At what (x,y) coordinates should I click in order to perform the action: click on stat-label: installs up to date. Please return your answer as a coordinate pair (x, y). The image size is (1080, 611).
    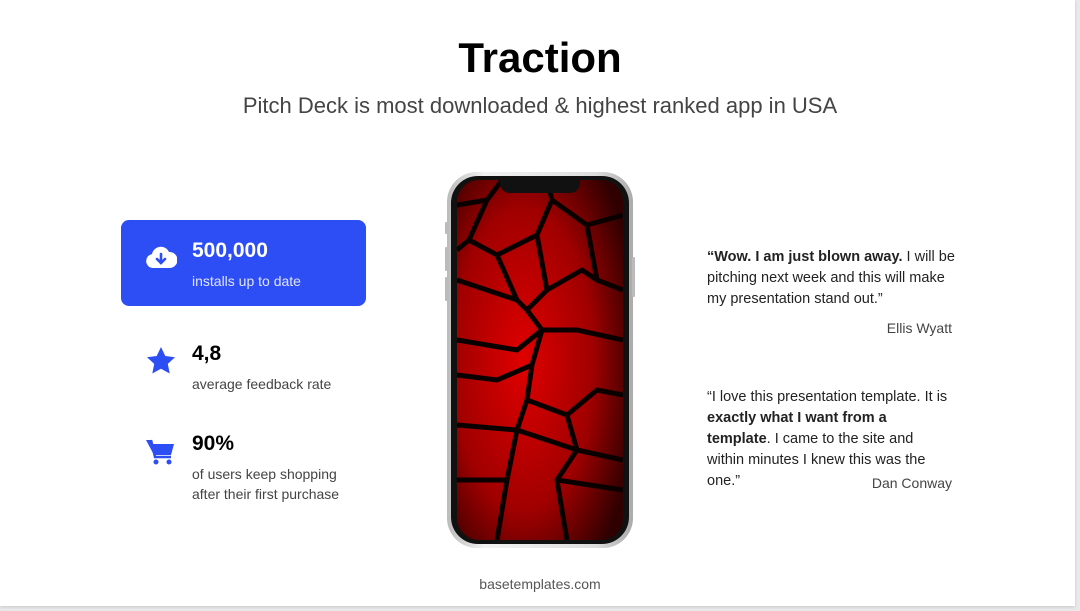
    Looking at the image, I should click on (246, 281).